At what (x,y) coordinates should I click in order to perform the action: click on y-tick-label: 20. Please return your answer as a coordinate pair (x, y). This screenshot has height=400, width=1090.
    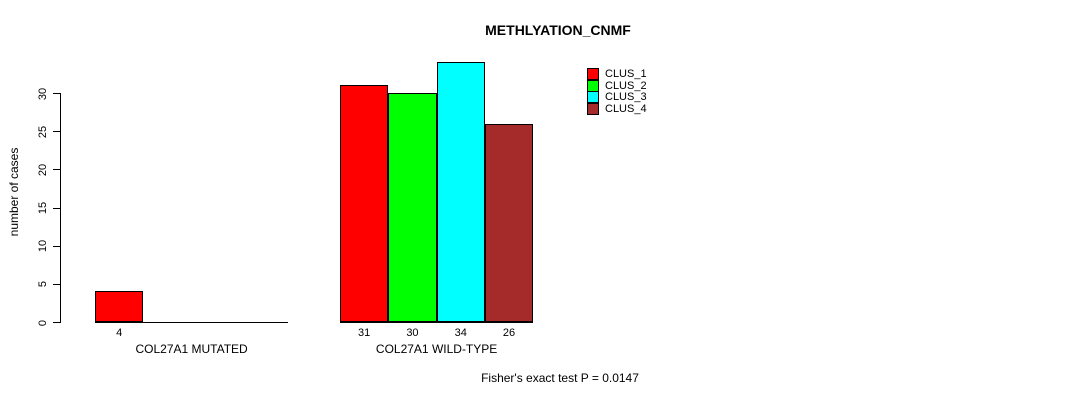
    Looking at the image, I should click on (43, 169).